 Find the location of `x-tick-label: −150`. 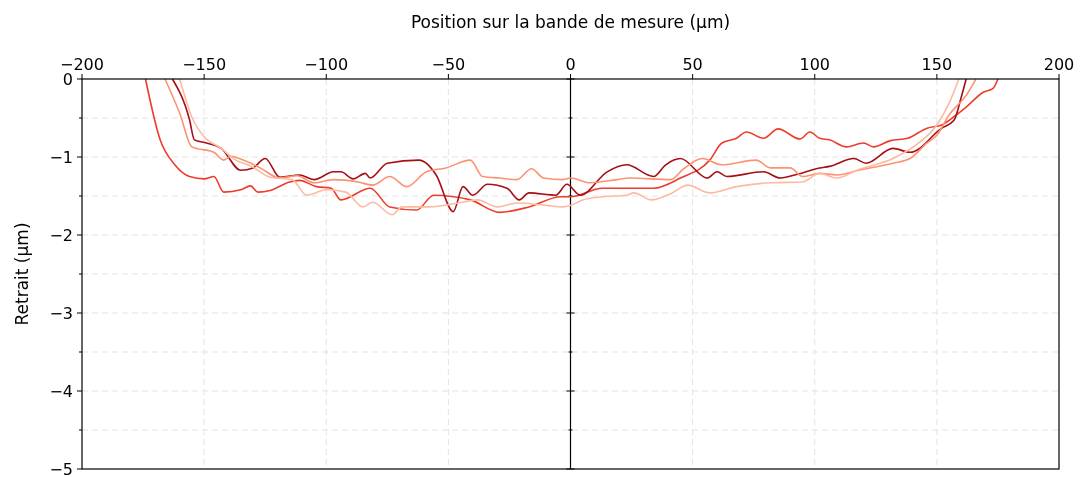

x-tick-label: −150 is located at coordinates (204, 64).